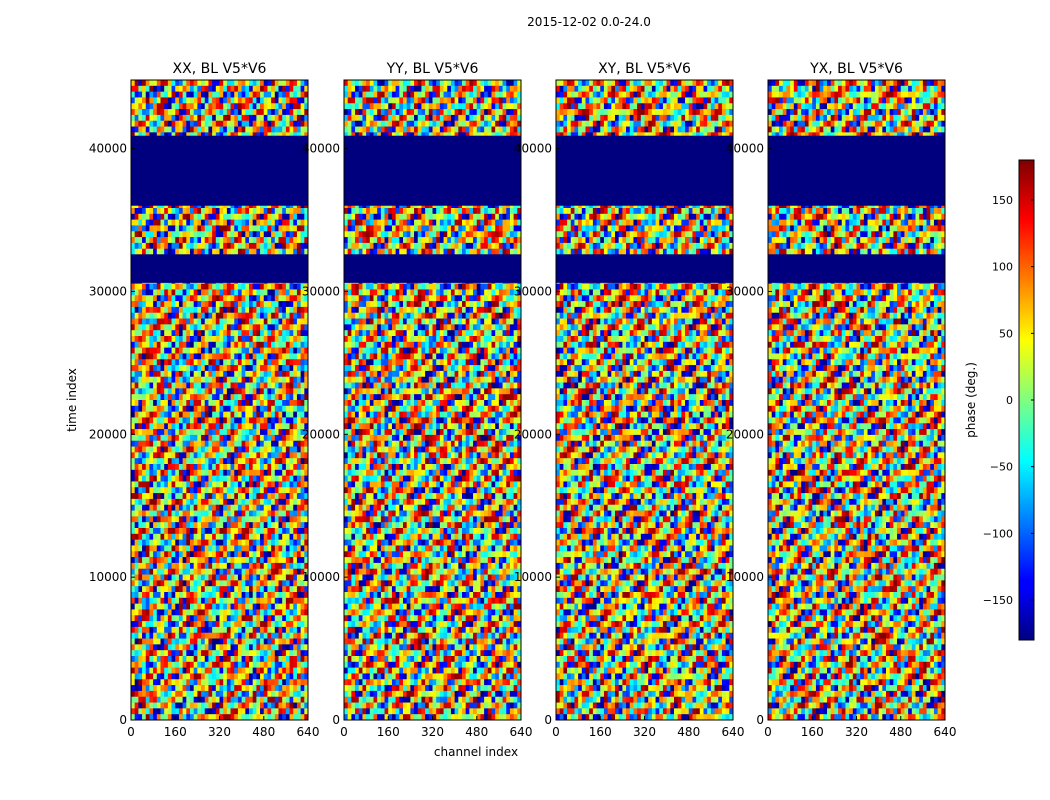  What do you see at coordinates (998, 533) in the screenshot?
I see `colorbar-tick-label: −100` at bounding box center [998, 533].